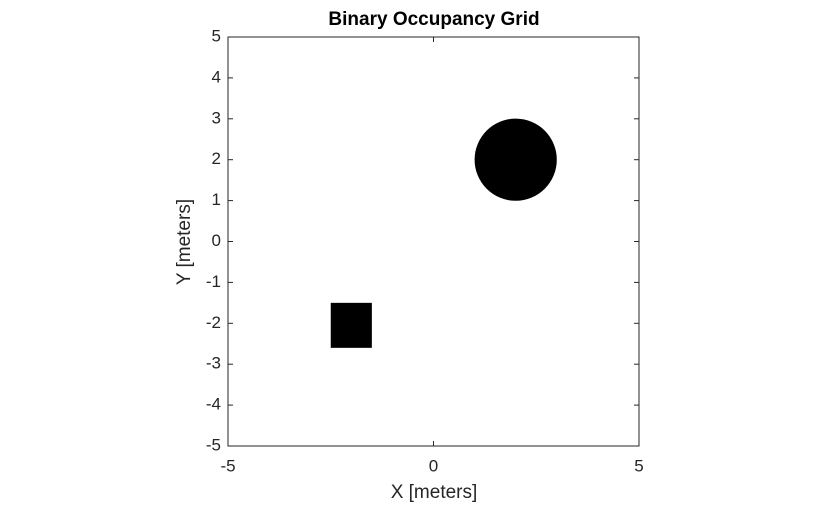  What do you see at coordinates (216, 76) in the screenshot?
I see `y-tick-label: 4` at bounding box center [216, 76].